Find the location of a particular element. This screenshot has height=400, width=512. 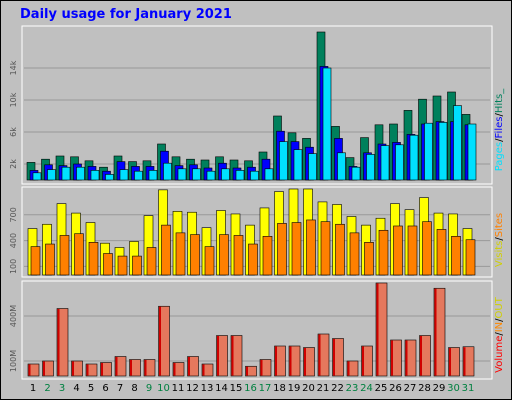

bottom-legend-part: OUT is located at coordinates (499, 307).